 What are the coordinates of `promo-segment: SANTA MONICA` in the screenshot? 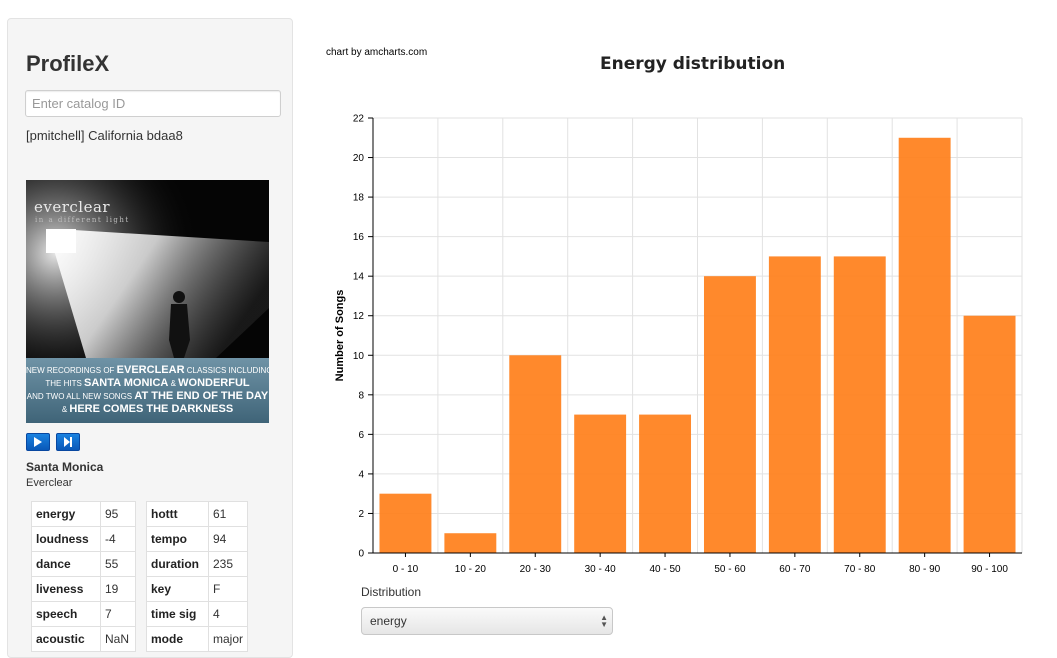 It's located at (126, 383).